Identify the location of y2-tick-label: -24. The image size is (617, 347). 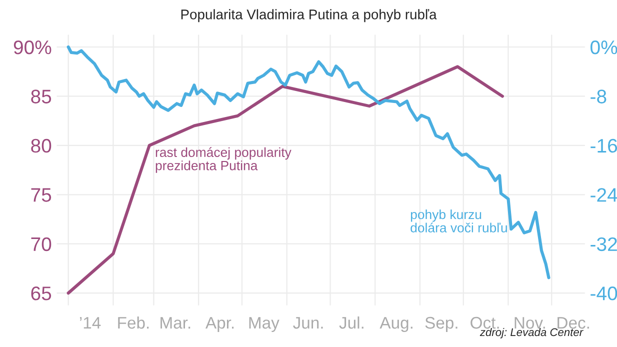
(603, 195).